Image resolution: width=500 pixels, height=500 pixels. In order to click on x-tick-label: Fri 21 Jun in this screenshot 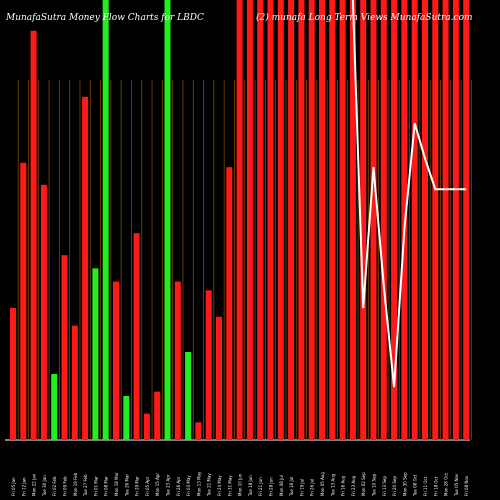, I will do `click(260, 486)`.